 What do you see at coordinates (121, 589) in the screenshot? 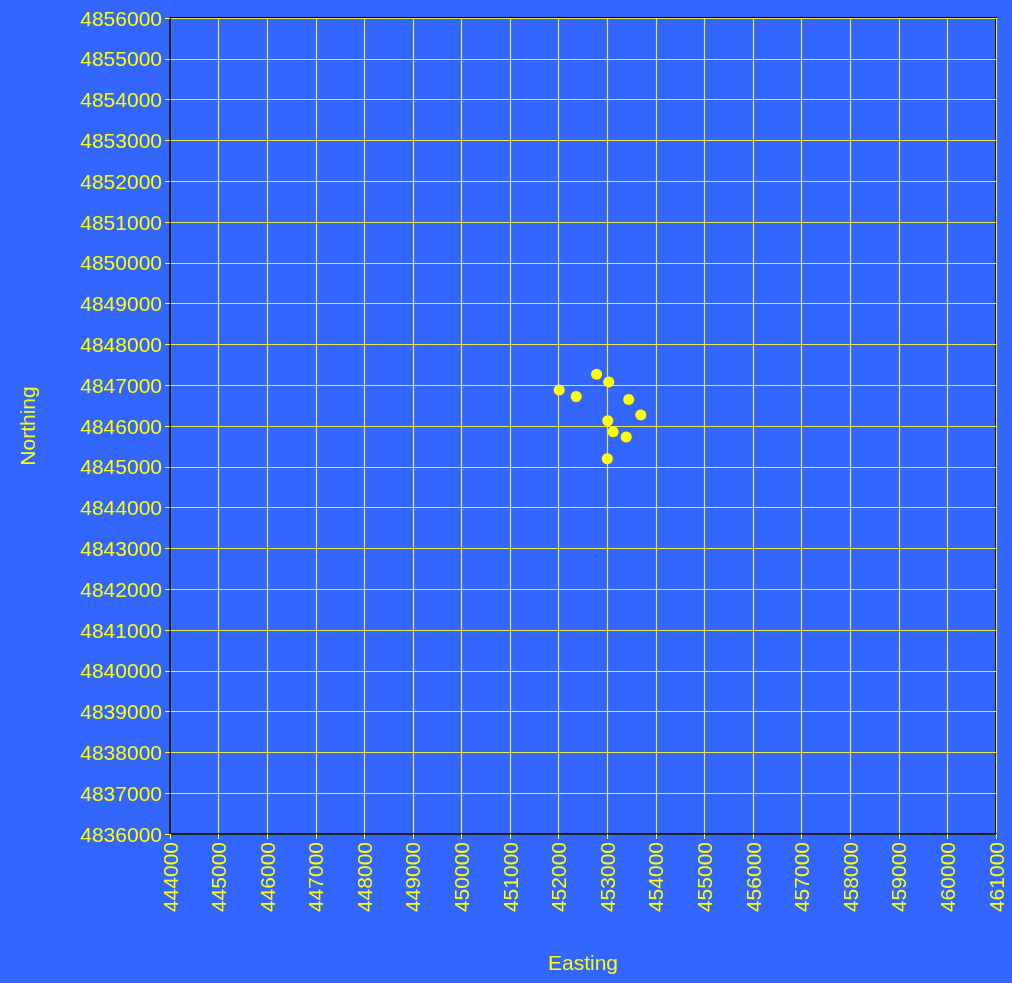
I see `y-tick-label: 4842000` at bounding box center [121, 589].